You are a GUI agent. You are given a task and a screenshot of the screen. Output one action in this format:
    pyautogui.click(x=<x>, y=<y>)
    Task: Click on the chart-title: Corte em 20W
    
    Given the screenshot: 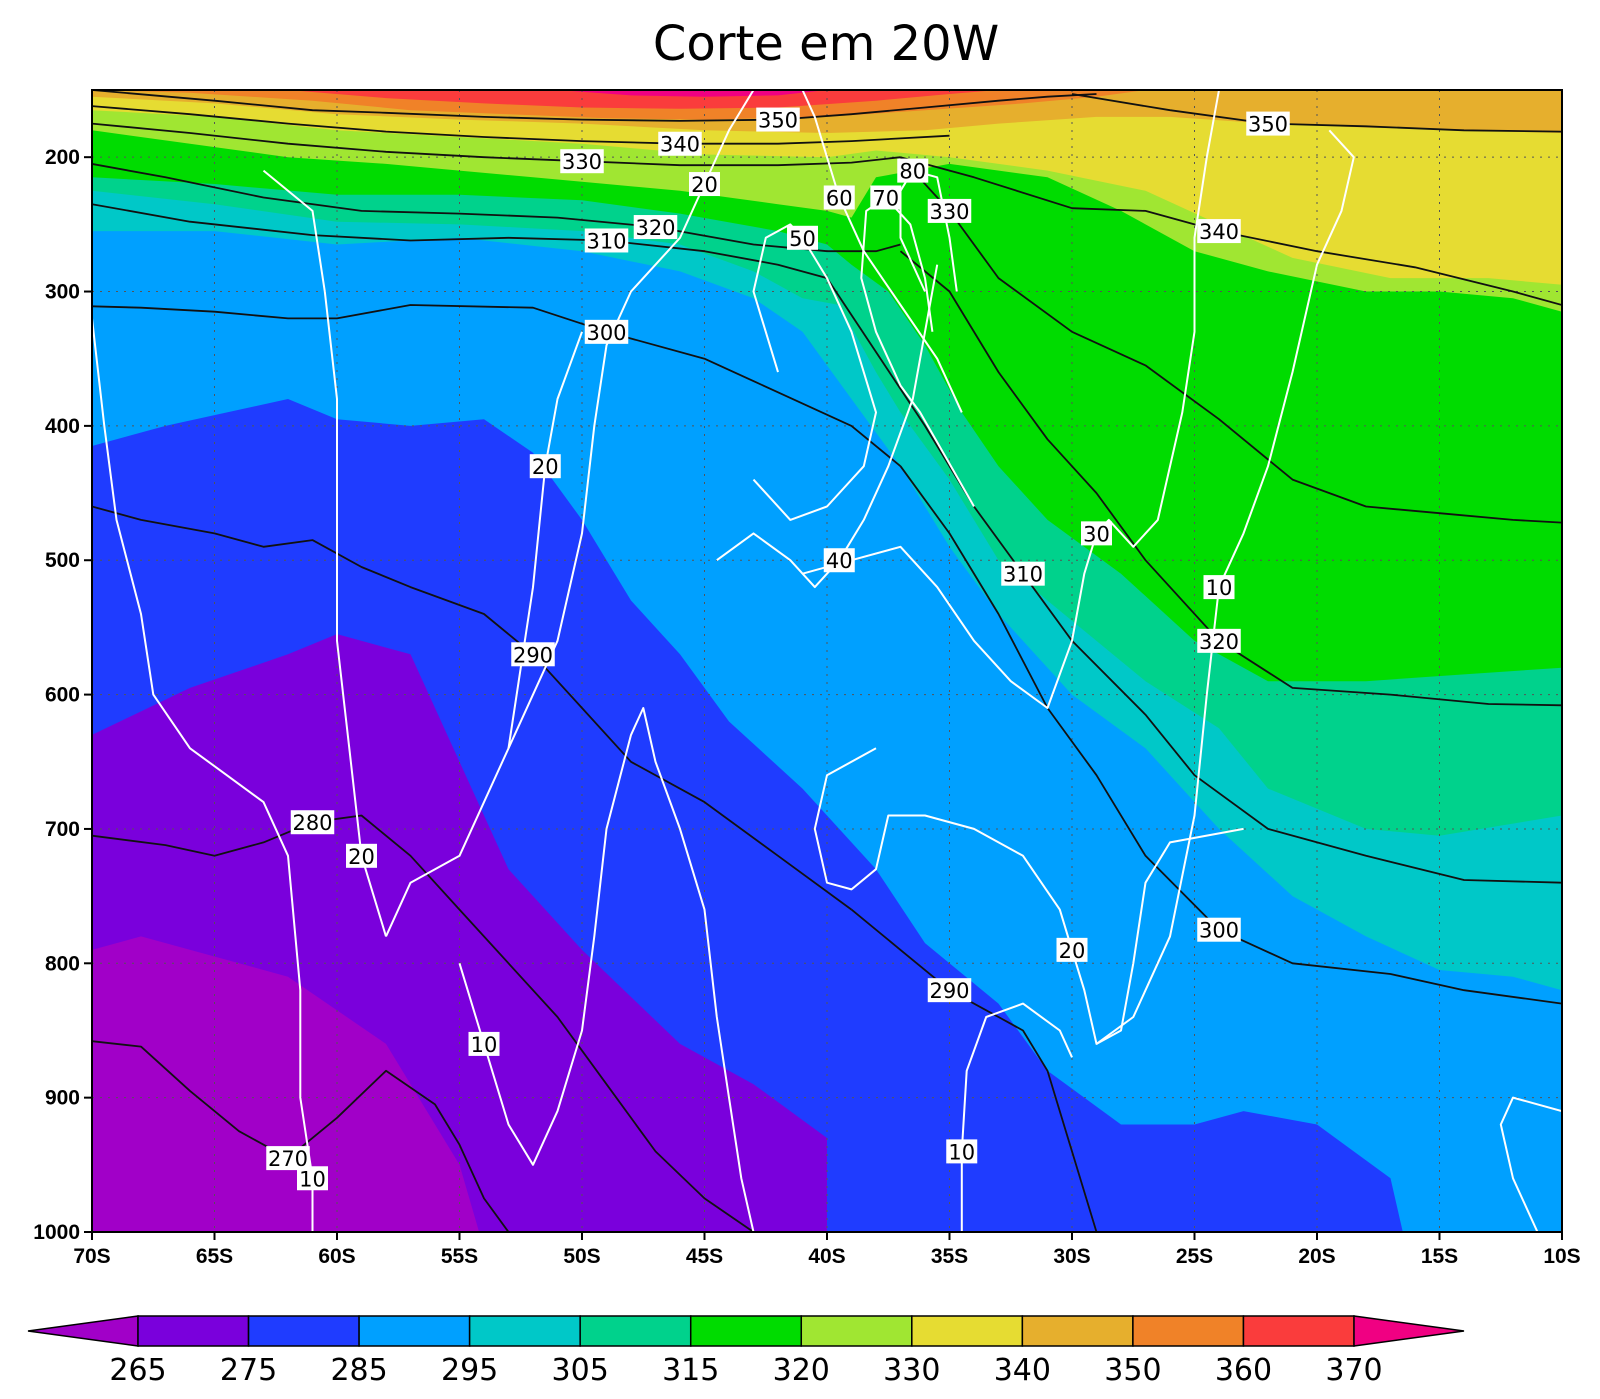 What is the action you would take?
    pyautogui.click(x=826, y=44)
    